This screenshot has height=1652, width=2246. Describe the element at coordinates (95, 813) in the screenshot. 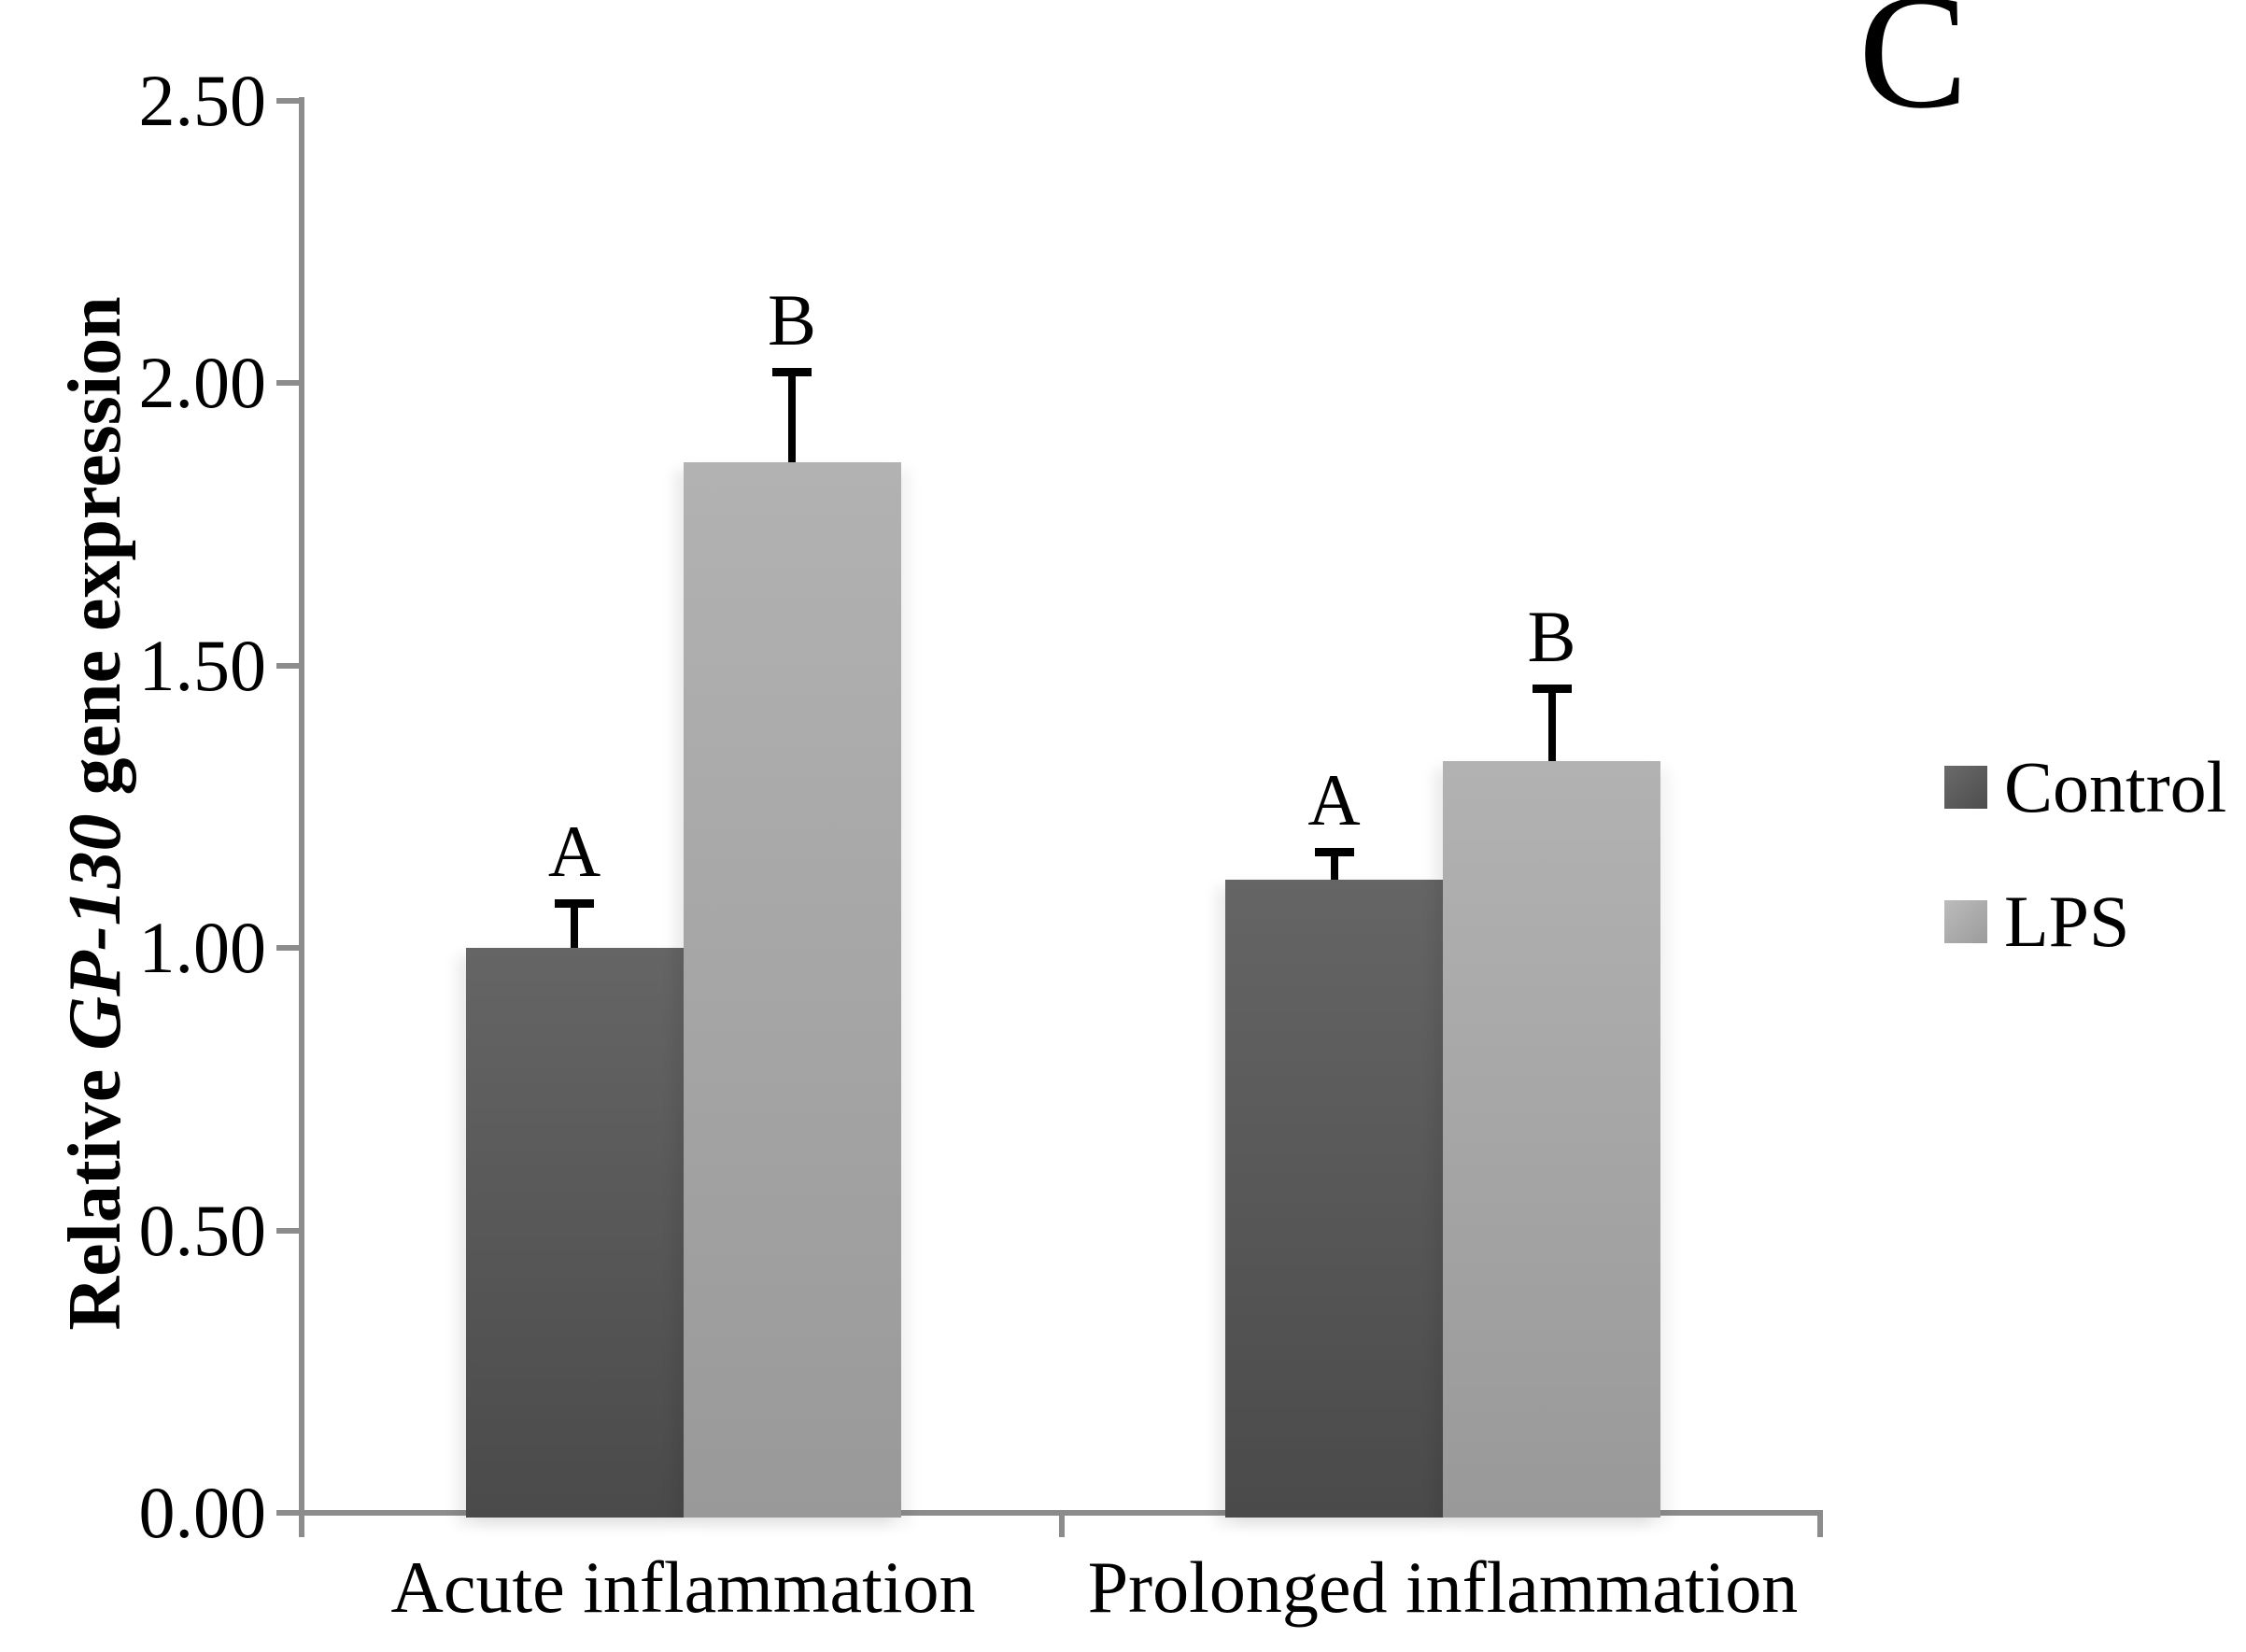

I see `y-axis-title: Relative GP-130 gene expression` at that location.